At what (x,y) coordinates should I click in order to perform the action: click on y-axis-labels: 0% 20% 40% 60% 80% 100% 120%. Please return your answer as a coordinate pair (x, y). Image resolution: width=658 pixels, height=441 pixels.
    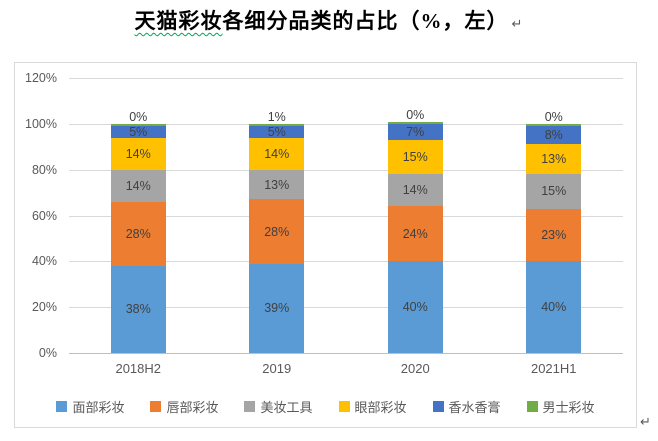
    Looking at the image, I should click on (38, 215).